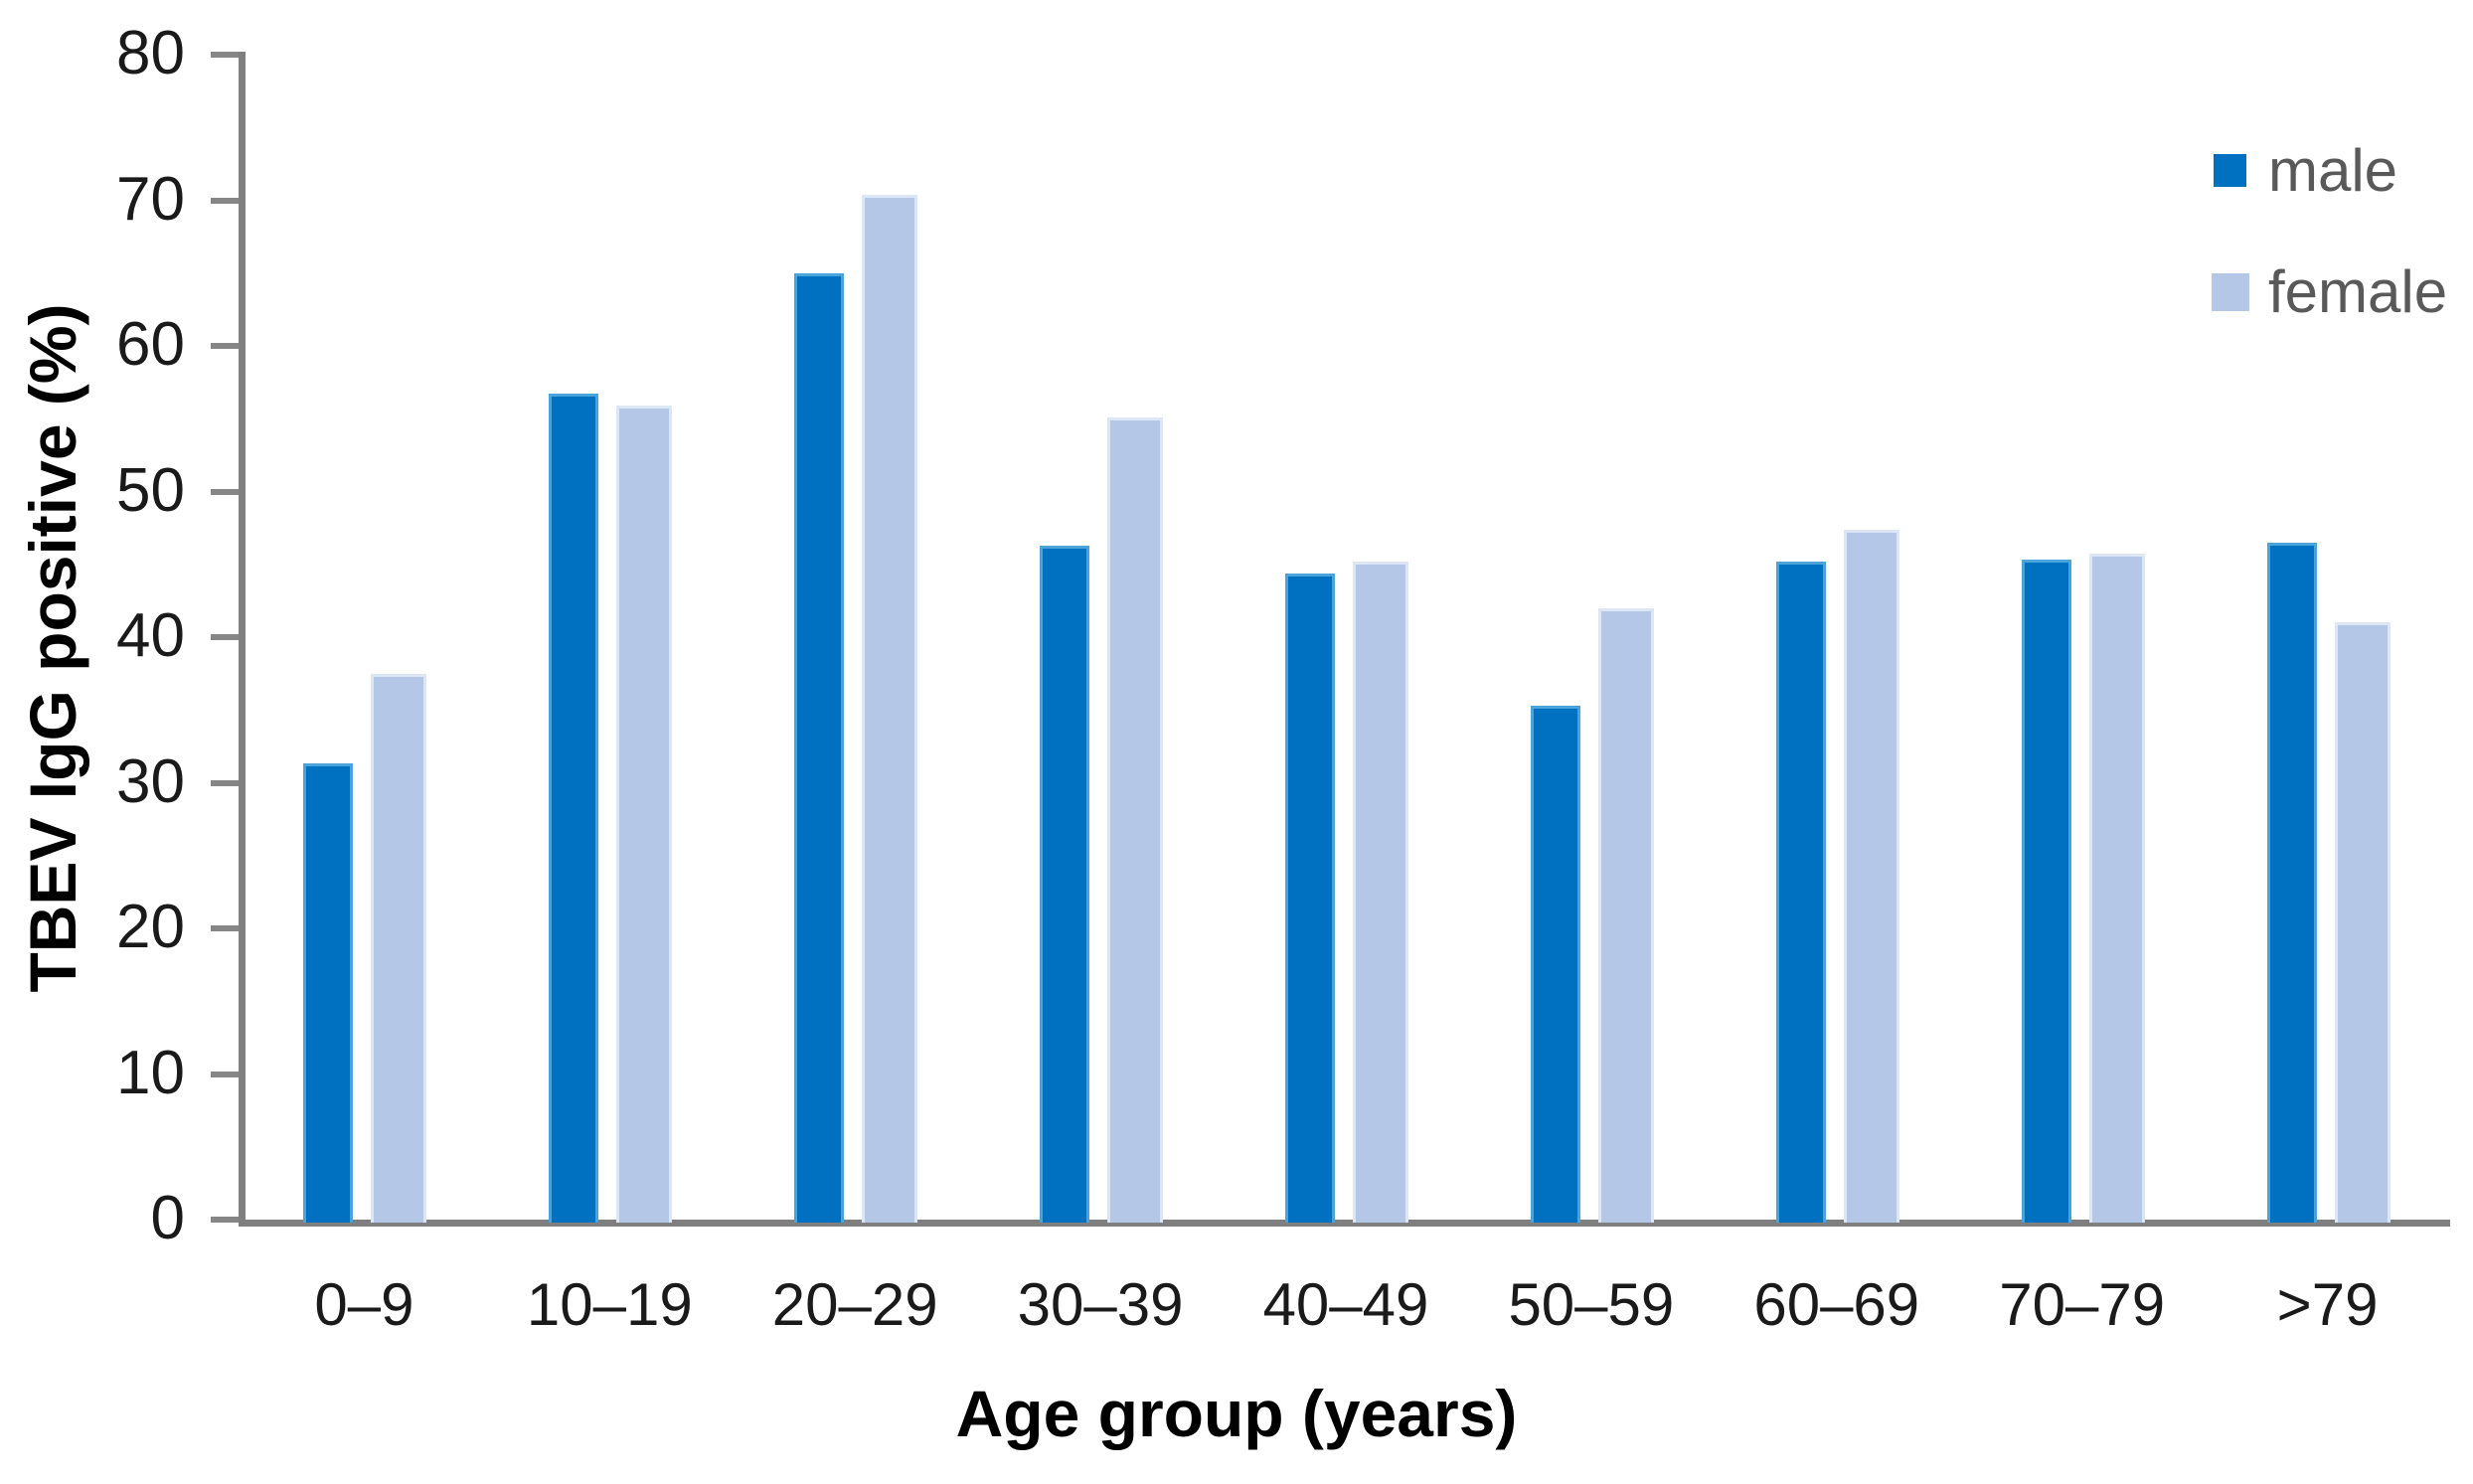  What do you see at coordinates (854, 1304) in the screenshot?
I see `x-tick-label-20–29: 20–29` at bounding box center [854, 1304].